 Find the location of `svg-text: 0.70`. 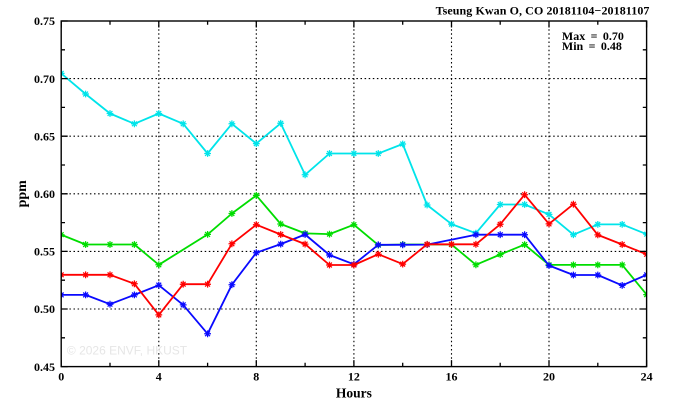

svg-text: 0.70 is located at coordinates (44, 79).